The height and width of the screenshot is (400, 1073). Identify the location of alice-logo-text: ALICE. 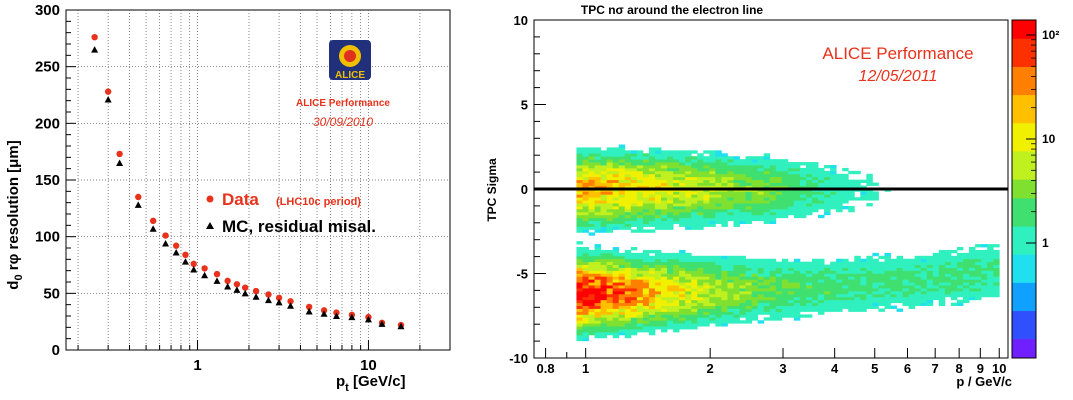
(350, 75).